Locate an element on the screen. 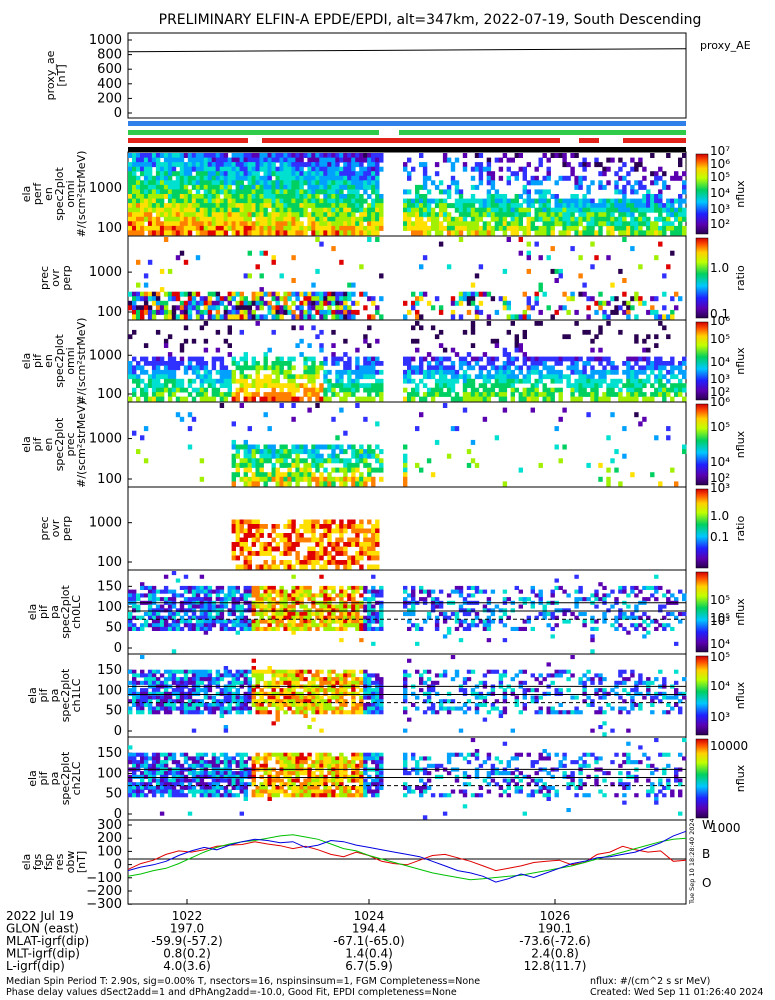 The height and width of the screenshot is (1000, 775). y-axis-label: spec2plot is located at coordinates (59, 444).